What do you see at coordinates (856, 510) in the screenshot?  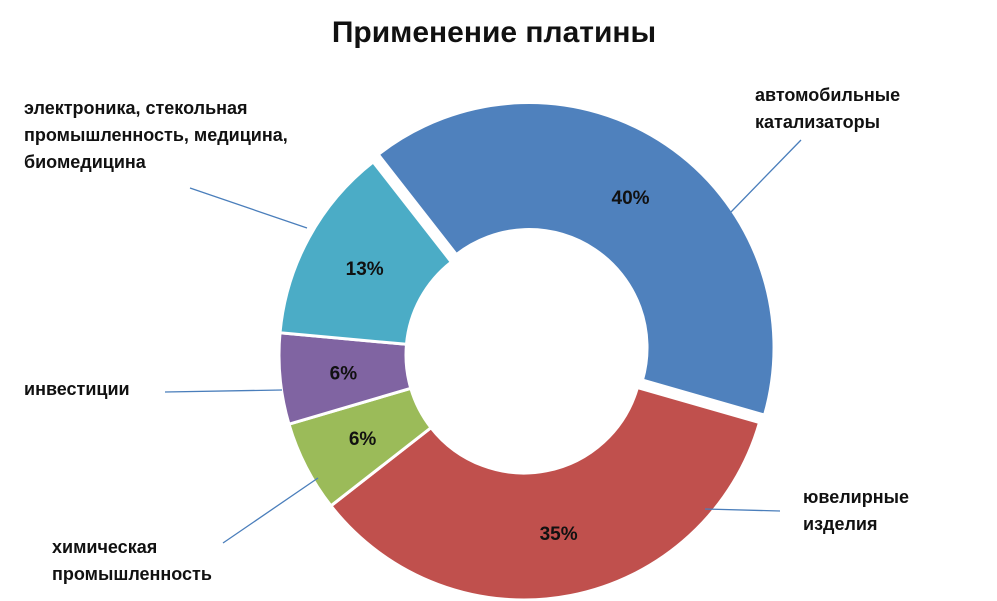 I see `category-label: ювелирные изделия` at bounding box center [856, 510].